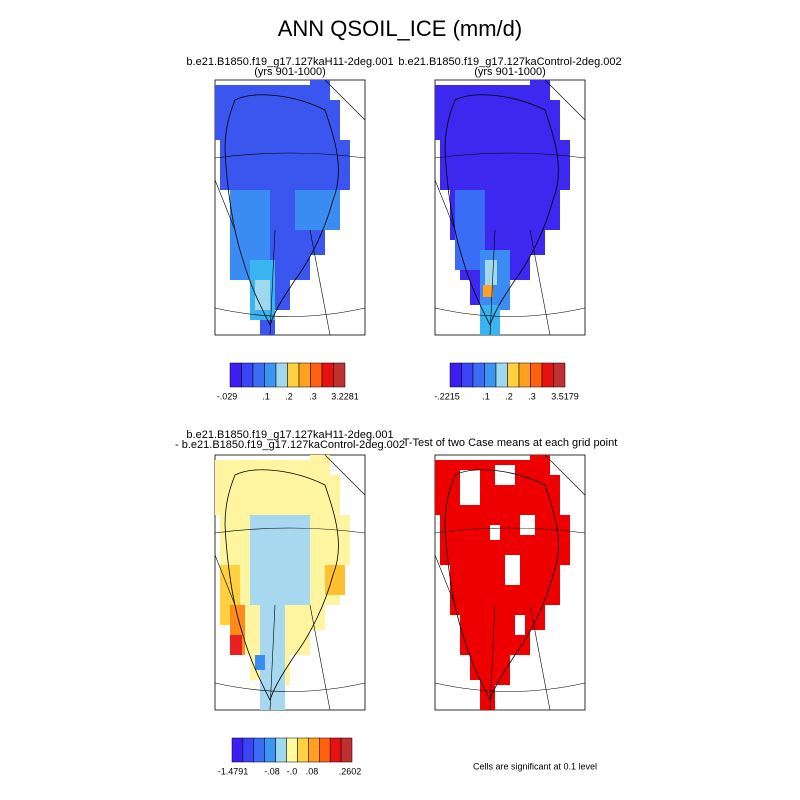  Describe the element at coordinates (400, 28) in the screenshot. I see `figure-title: ANN QSOIL_ICE (mm/d)` at that location.